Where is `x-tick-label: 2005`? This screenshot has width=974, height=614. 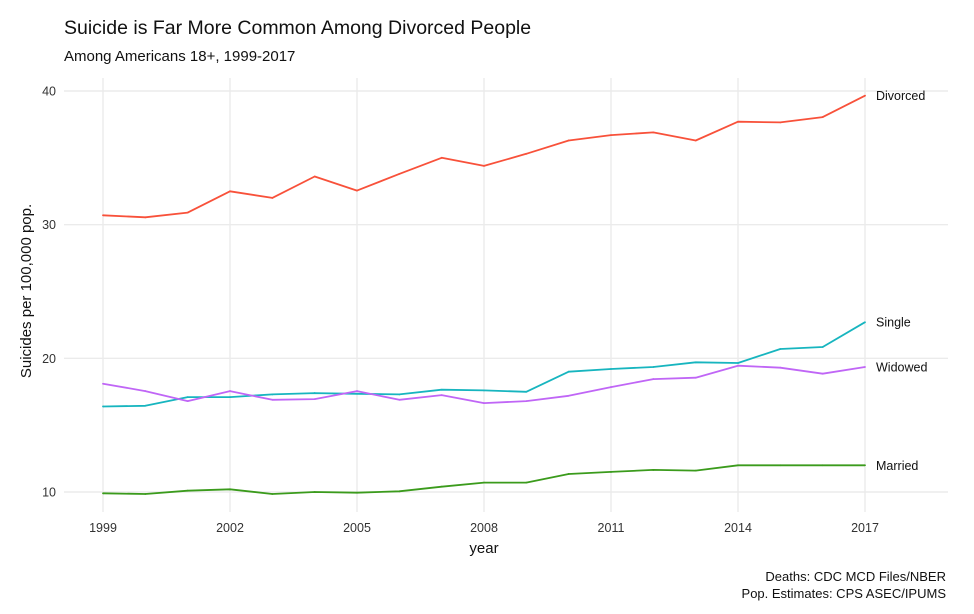
x-tick-label: 2005 is located at coordinates (357, 528).